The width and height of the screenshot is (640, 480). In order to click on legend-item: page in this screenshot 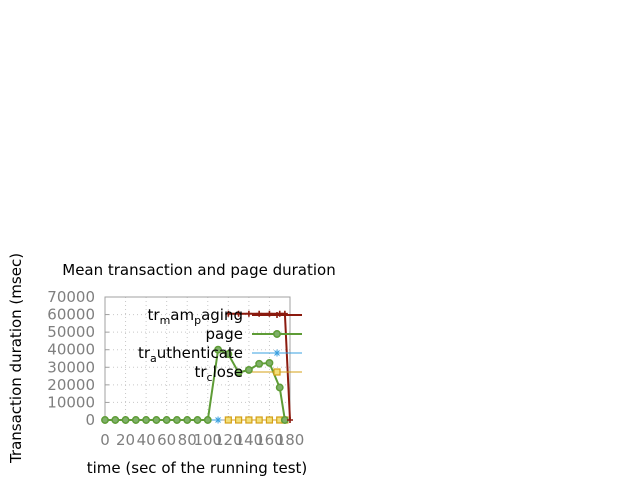, I will do `click(254, 334)`.